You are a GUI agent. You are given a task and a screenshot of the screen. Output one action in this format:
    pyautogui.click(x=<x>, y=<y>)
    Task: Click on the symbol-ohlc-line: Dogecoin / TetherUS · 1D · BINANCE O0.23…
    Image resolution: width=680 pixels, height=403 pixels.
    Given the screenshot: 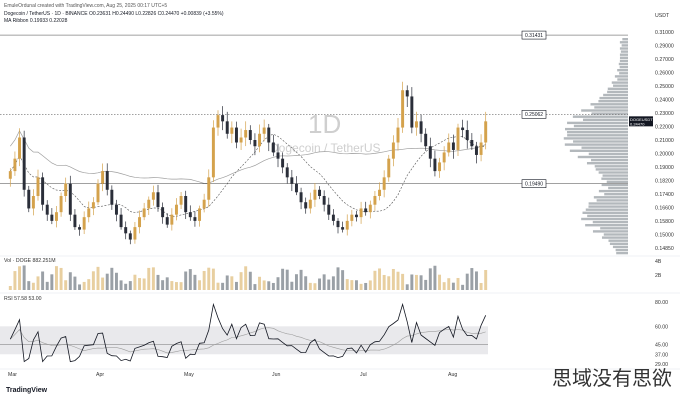 What is the action you would take?
    pyautogui.click(x=114, y=14)
    